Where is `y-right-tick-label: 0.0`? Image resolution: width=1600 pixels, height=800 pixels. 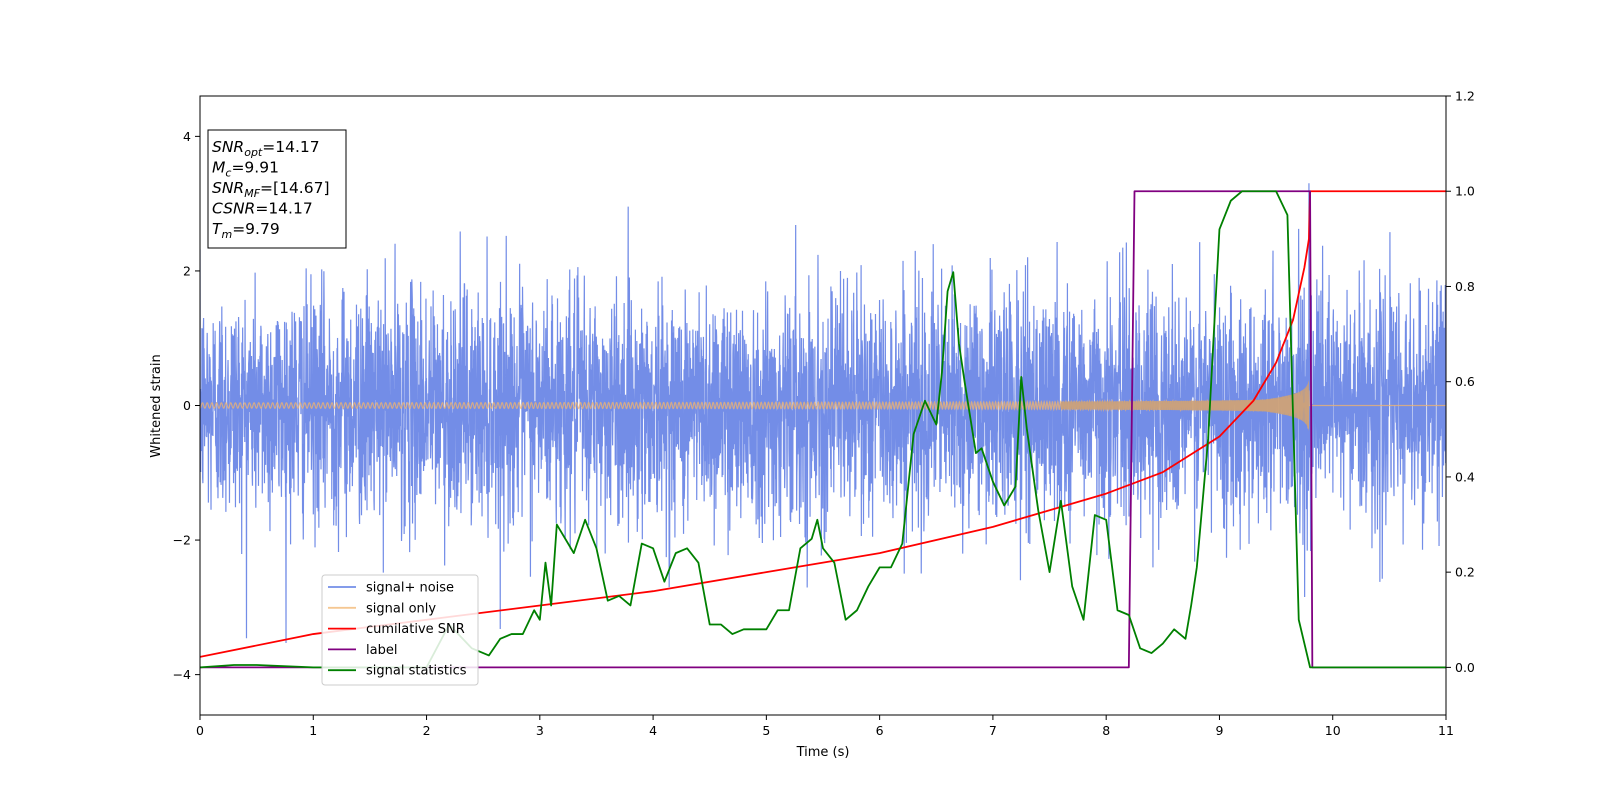
y-right-tick-label: 0.0 is located at coordinates (1465, 667).